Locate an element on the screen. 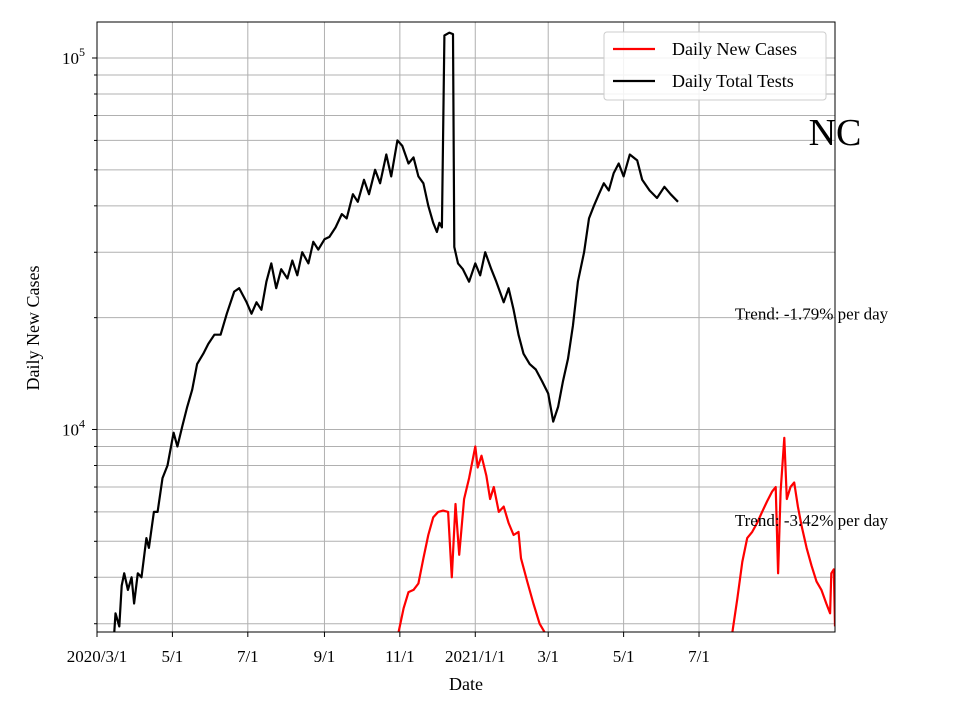 This screenshot has width=960, height=720. x-tick-label: 2021/1/1 is located at coordinates (475, 656).